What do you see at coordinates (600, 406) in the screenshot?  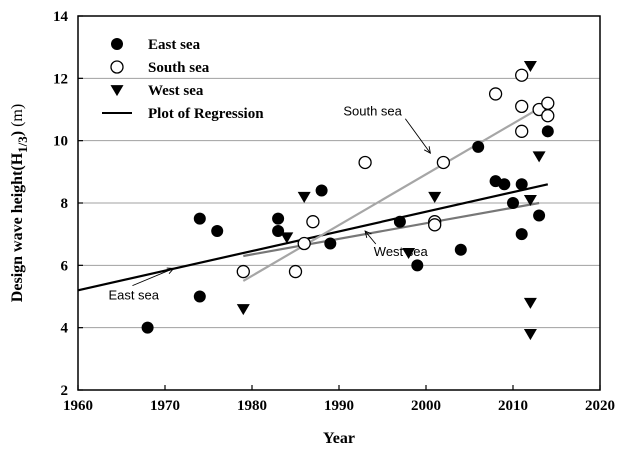 I see `x-tick-label: 2020` at bounding box center [600, 406].